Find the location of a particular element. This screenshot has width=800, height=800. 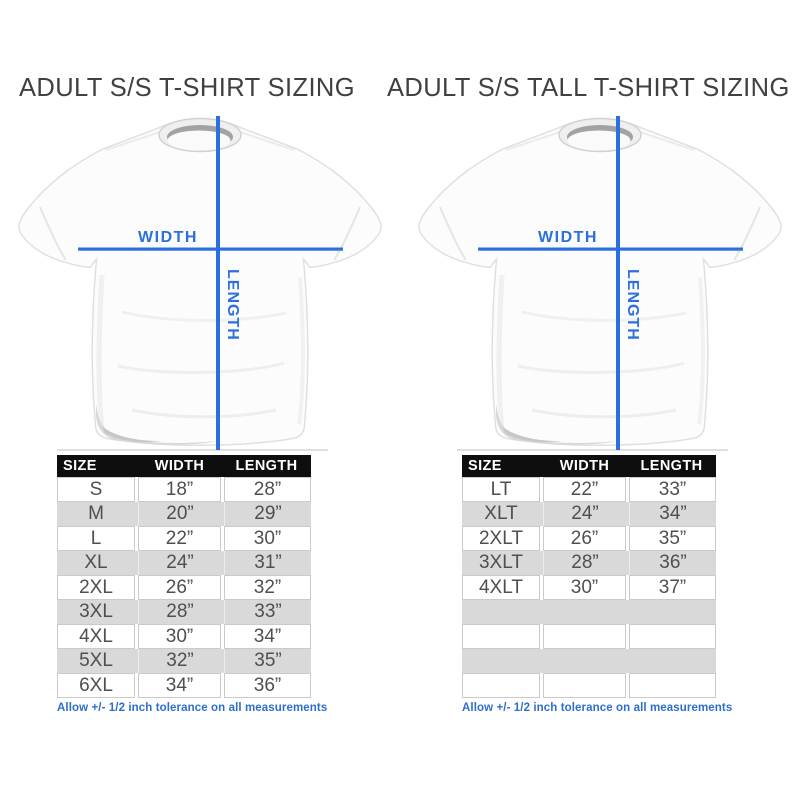

length-cell: 34” is located at coordinates (267, 636).